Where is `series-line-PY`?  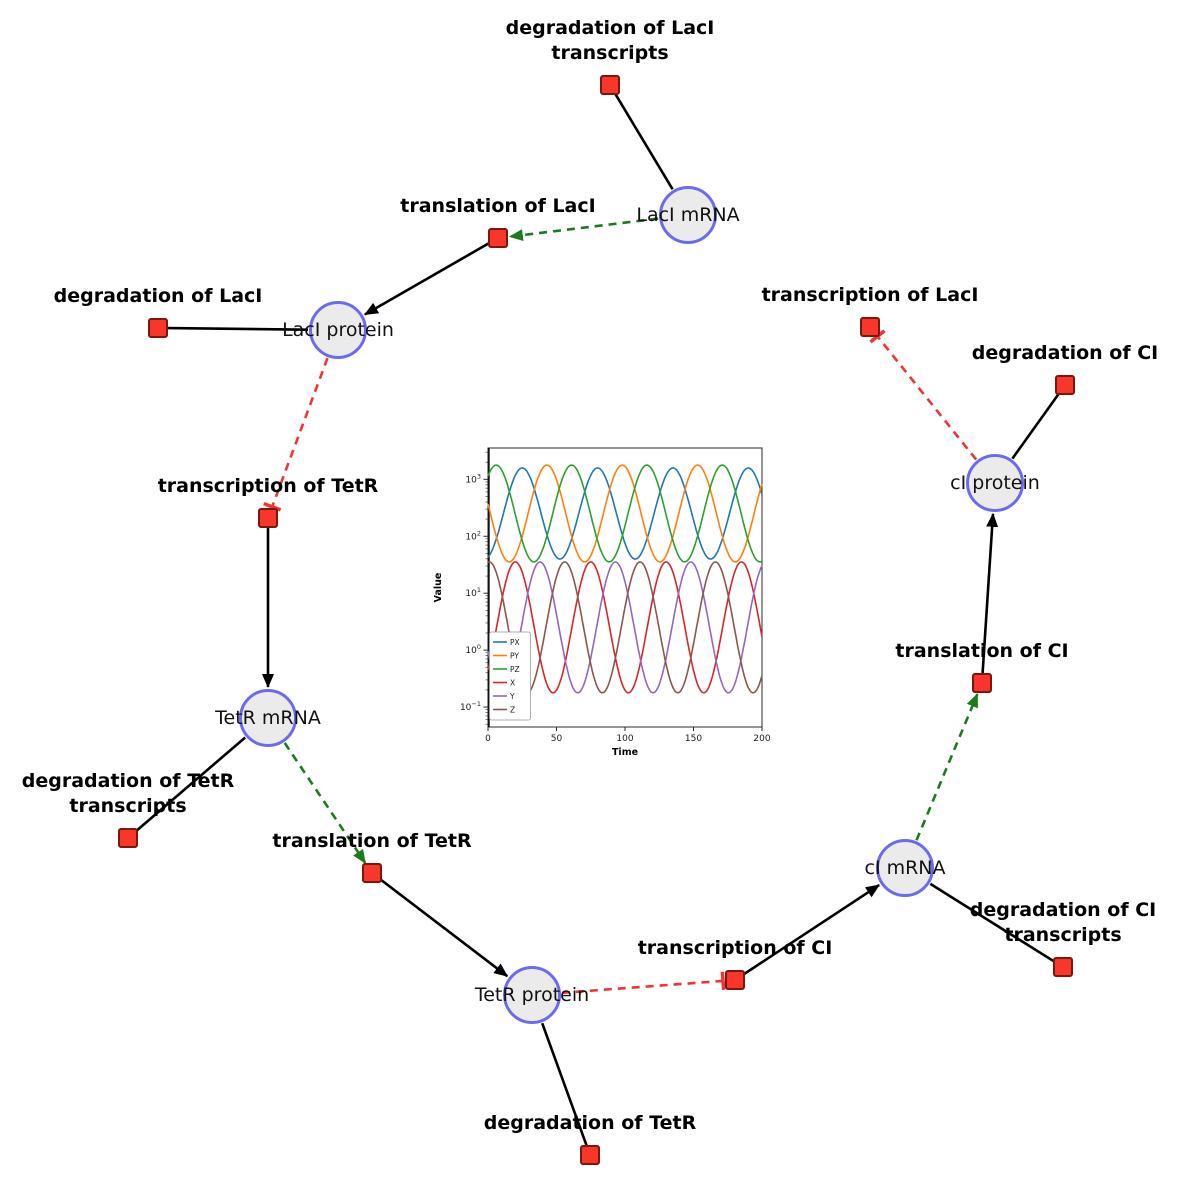 series-line-PY is located at coordinates (625, 513).